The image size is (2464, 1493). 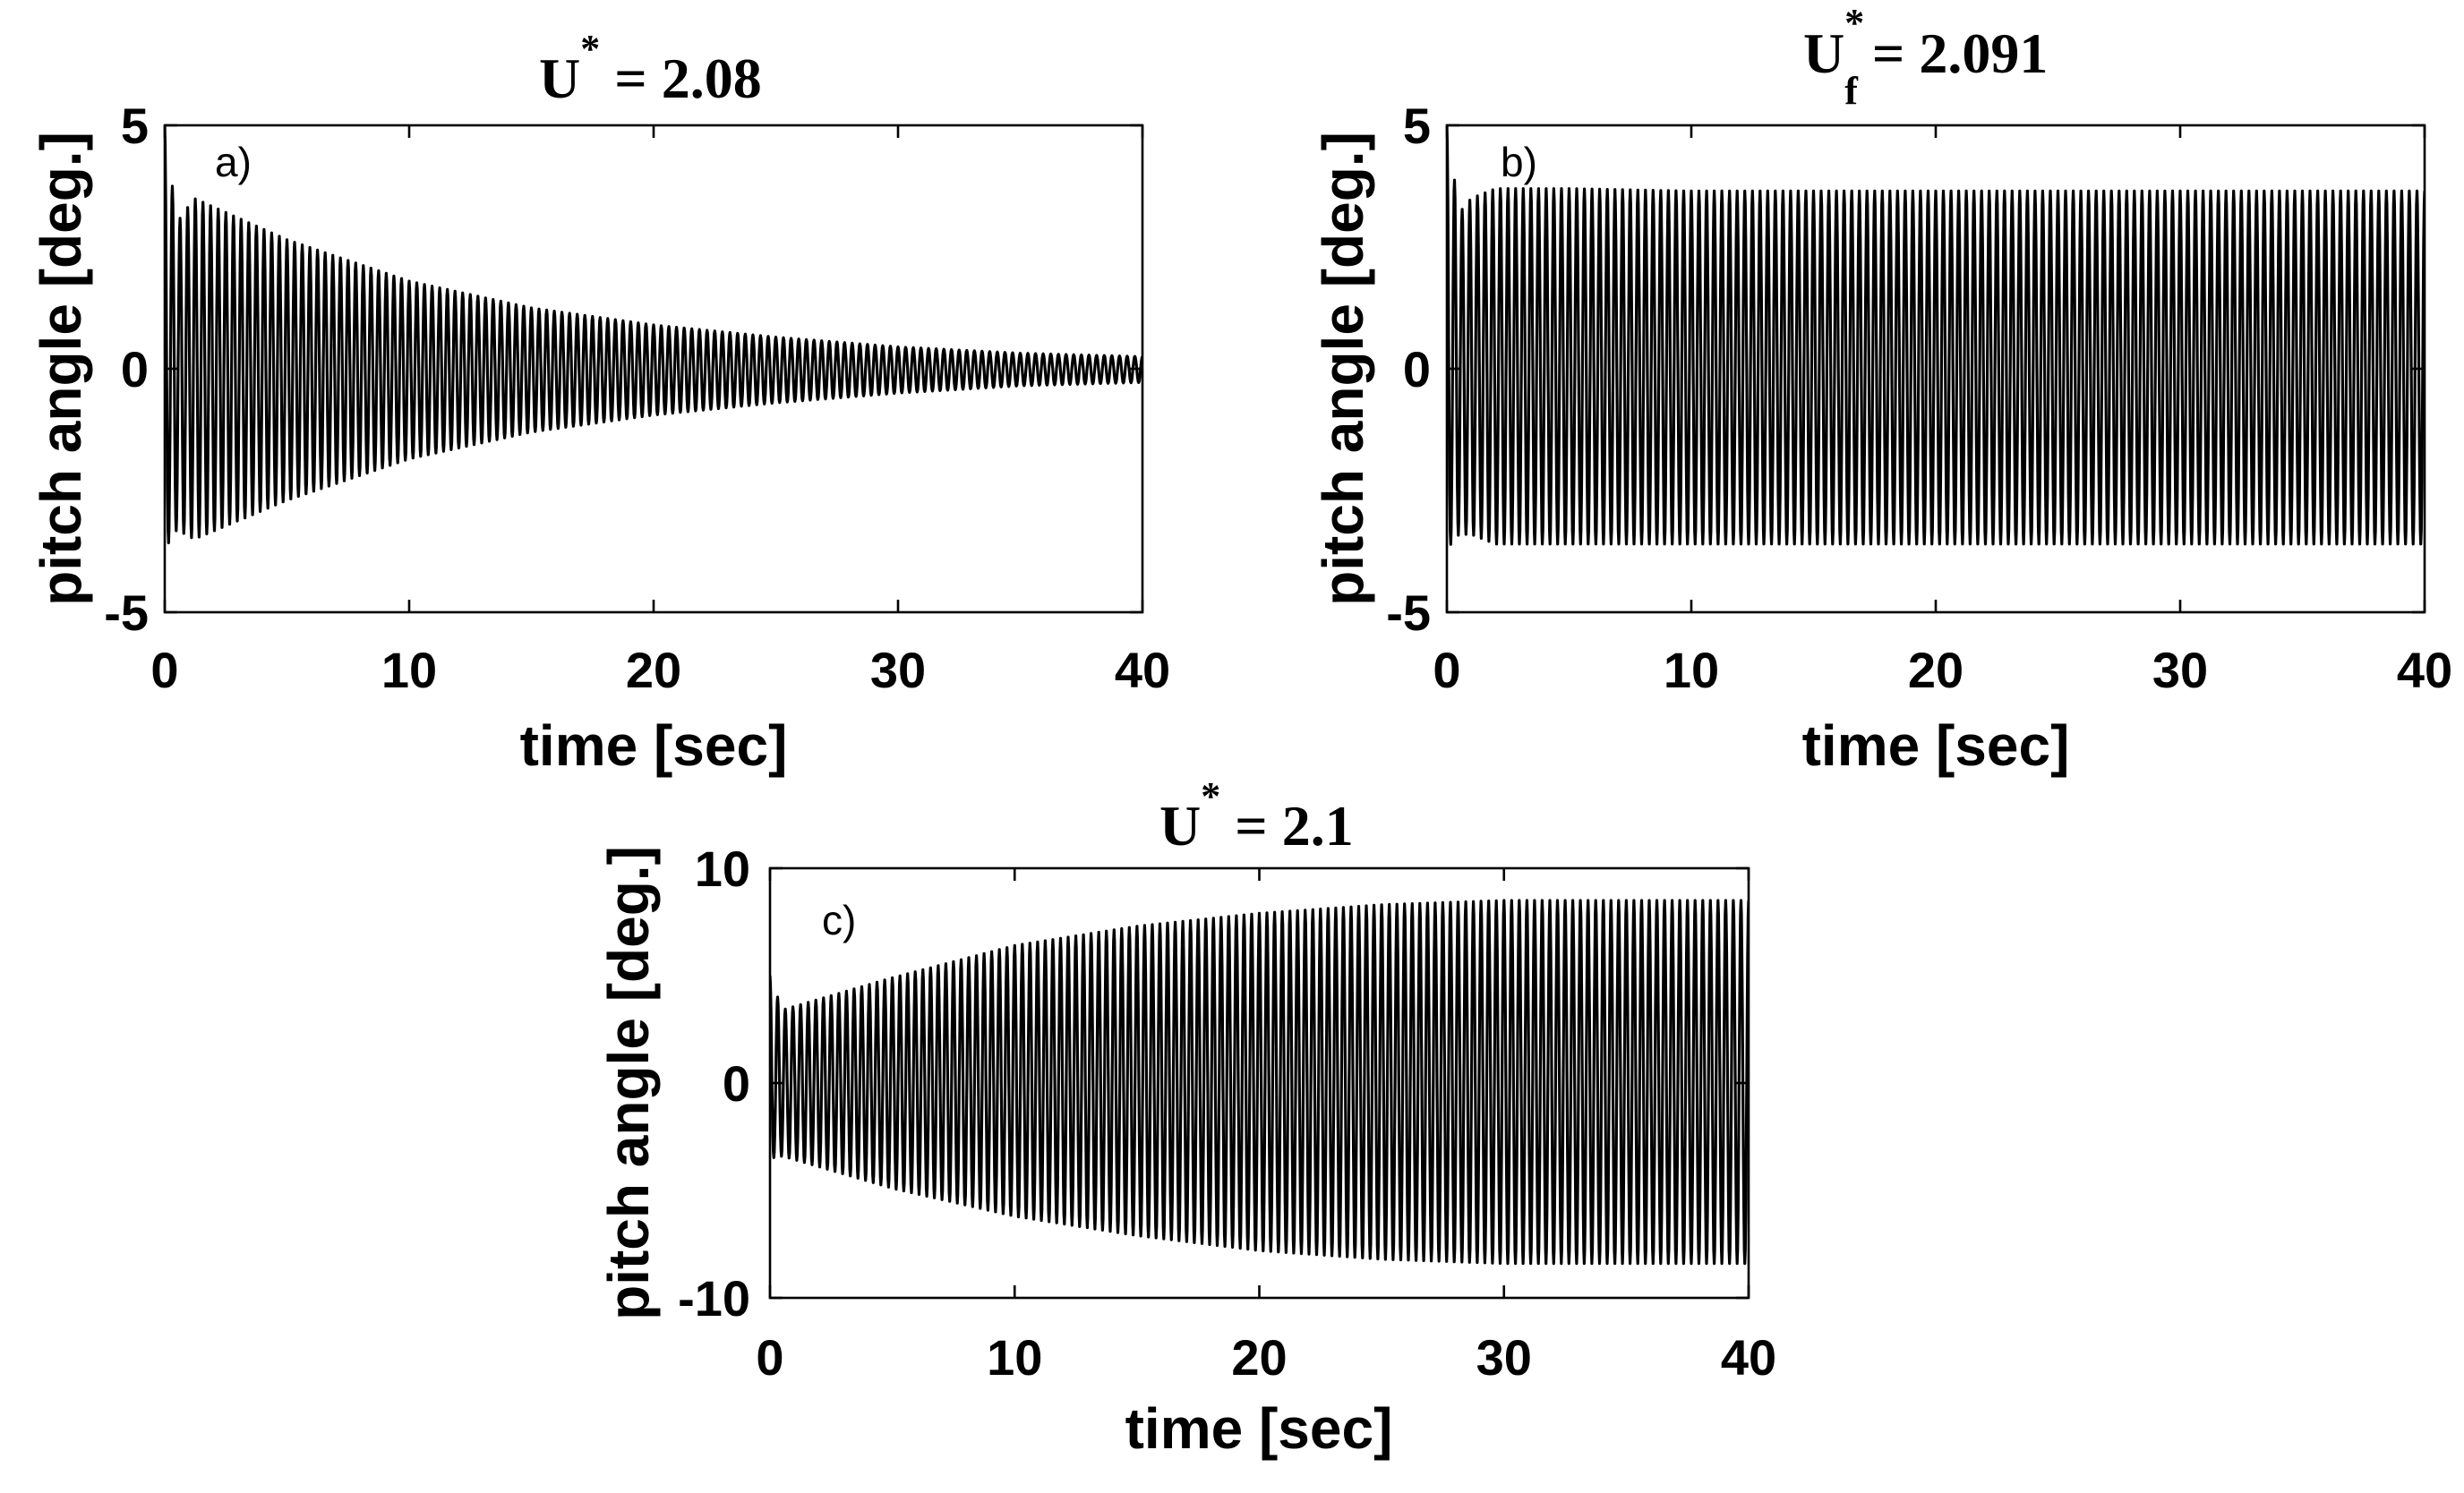 What do you see at coordinates (839, 920) in the screenshot?
I see `panel-label: c)` at bounding box center [839, 920].